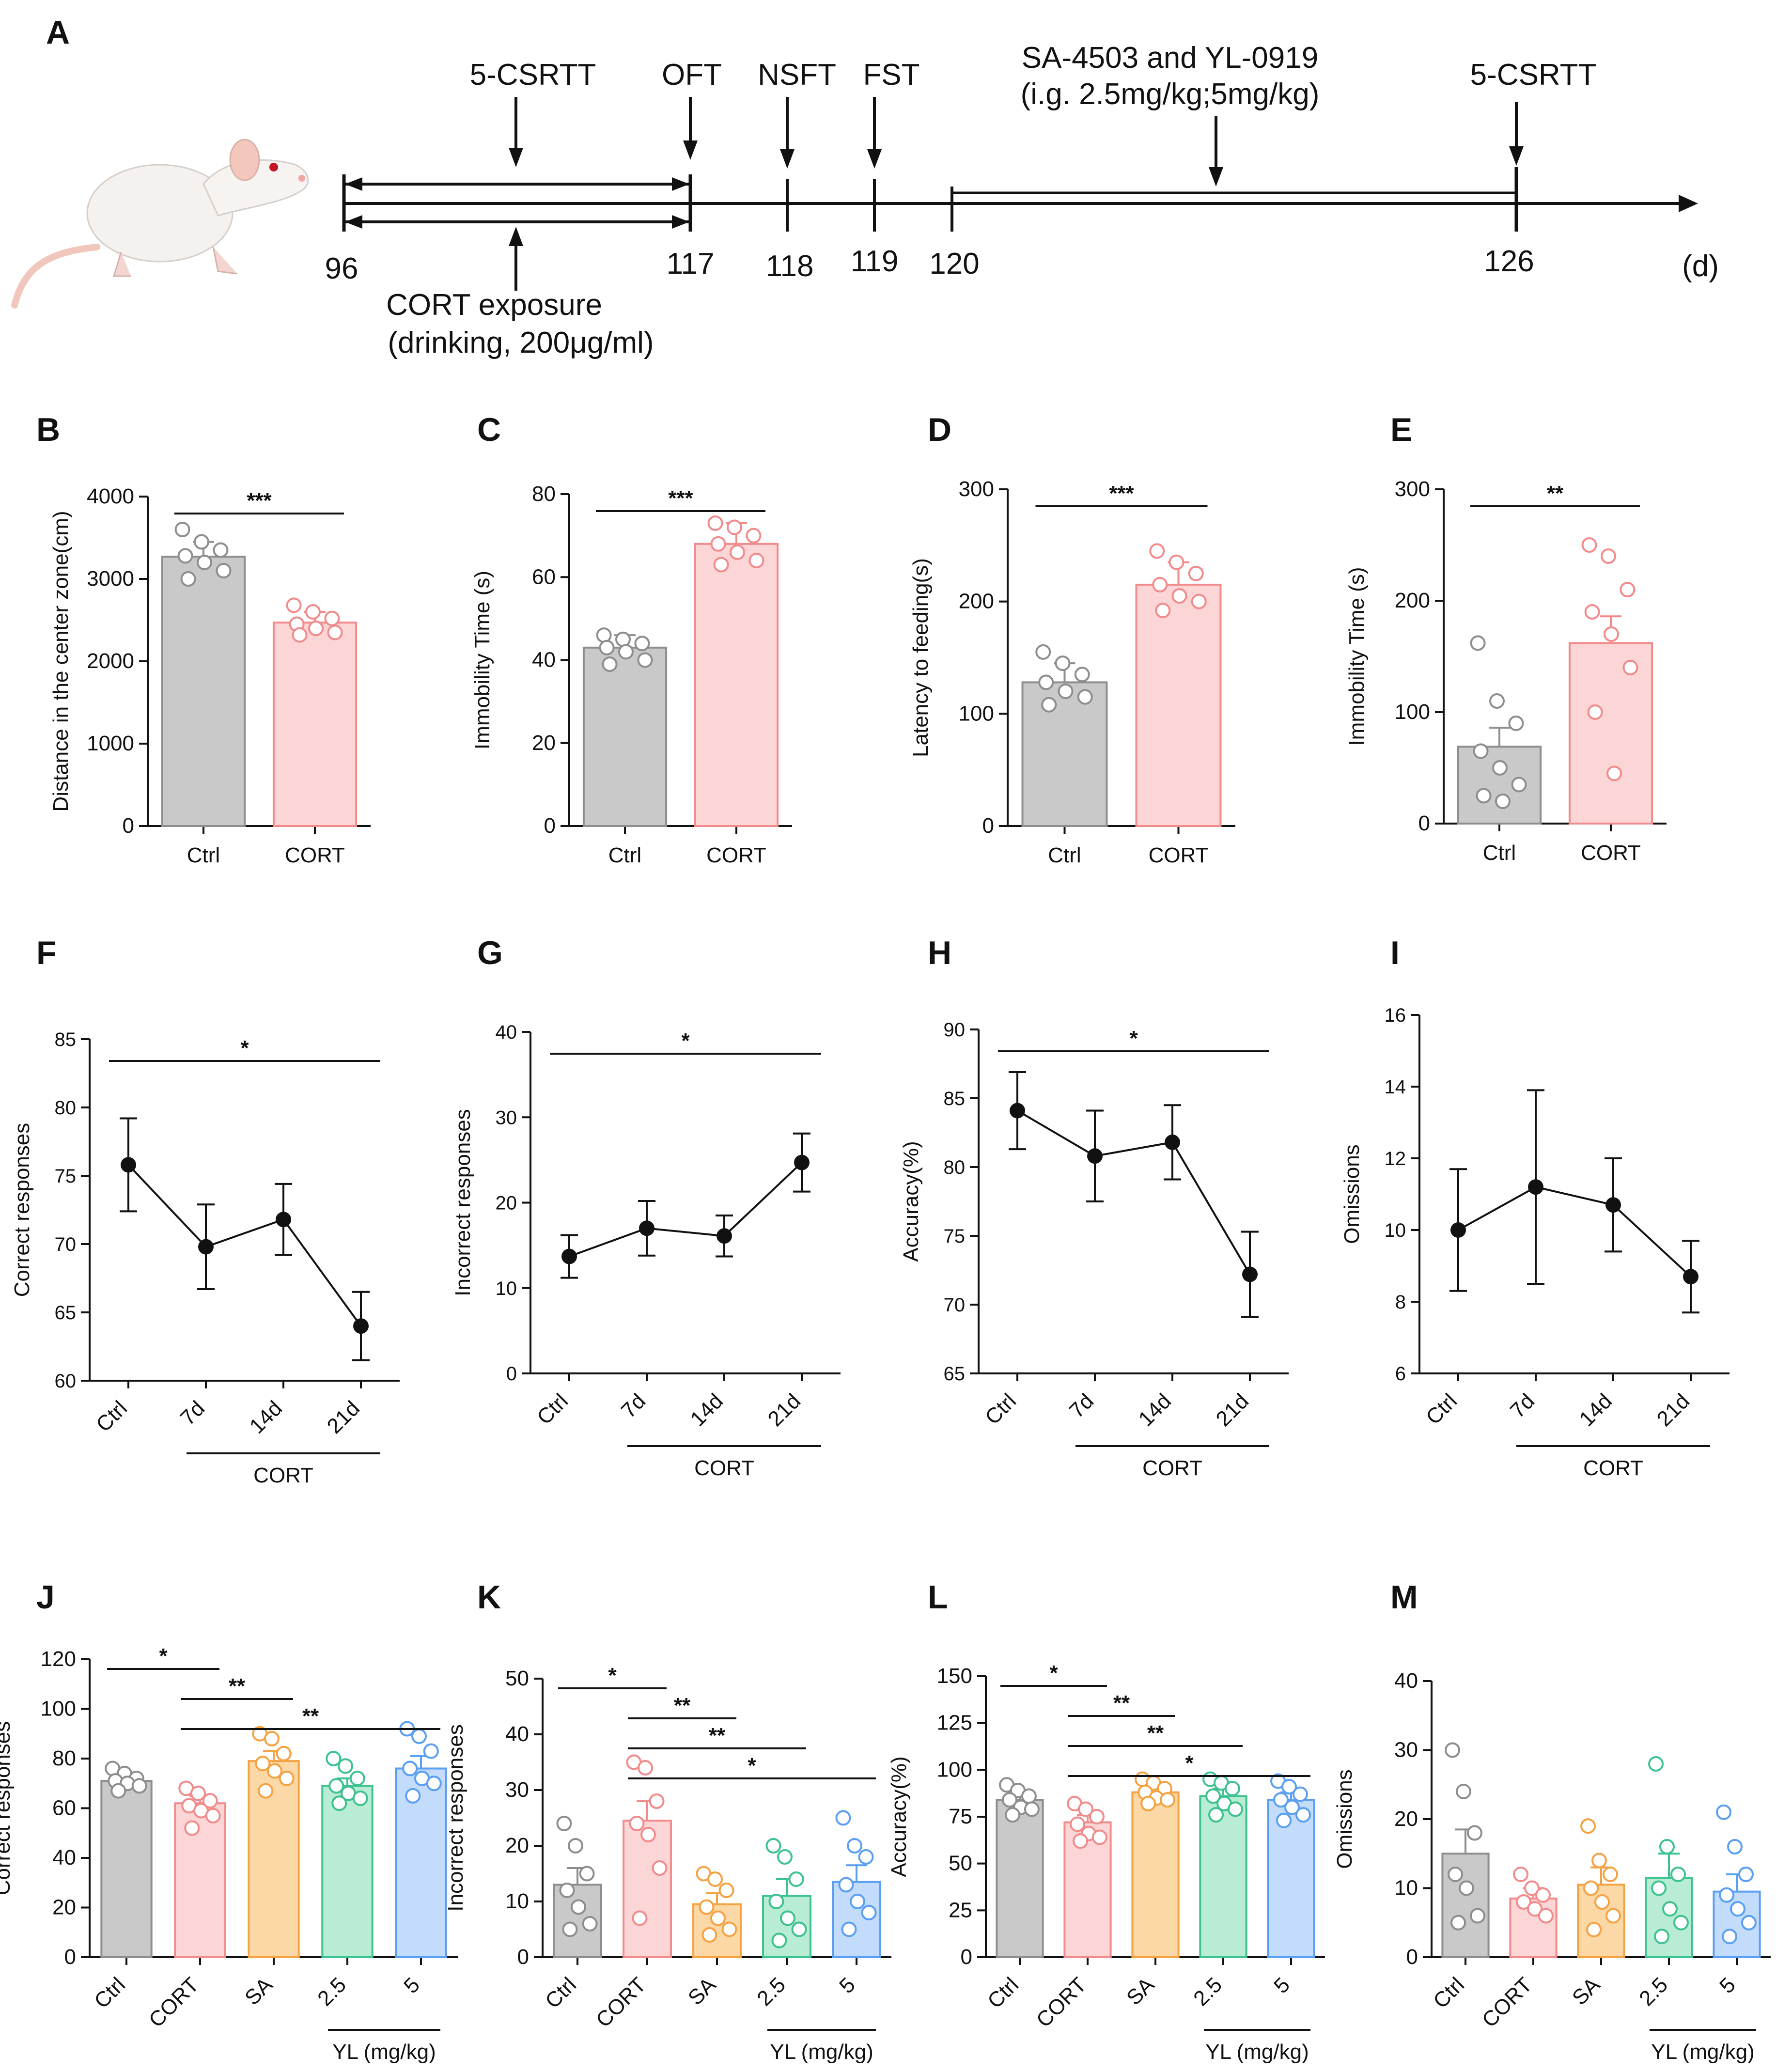 This screenshot has width=1792, height=2072. Describe the element at coordinates (976, 713) in the screenshot. I see `y-tick-label-d-1: 100` at that location.